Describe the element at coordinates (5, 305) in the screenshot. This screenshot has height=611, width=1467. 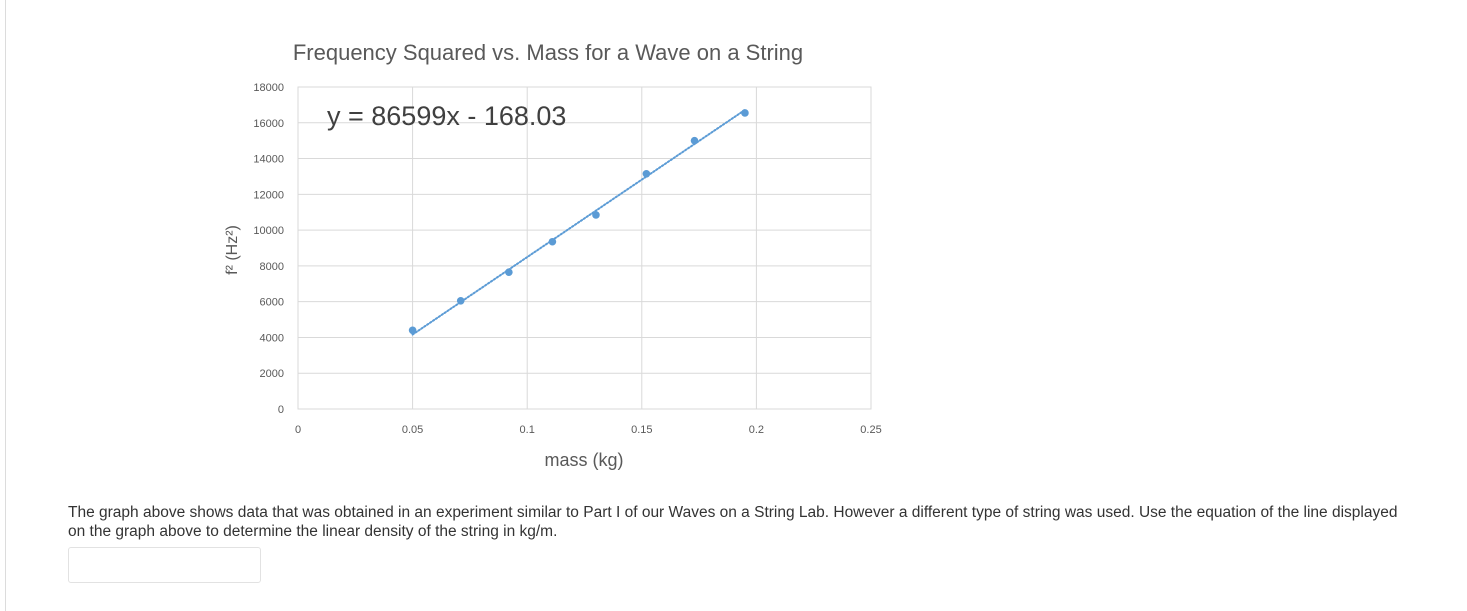
I see `left-border` at that location.